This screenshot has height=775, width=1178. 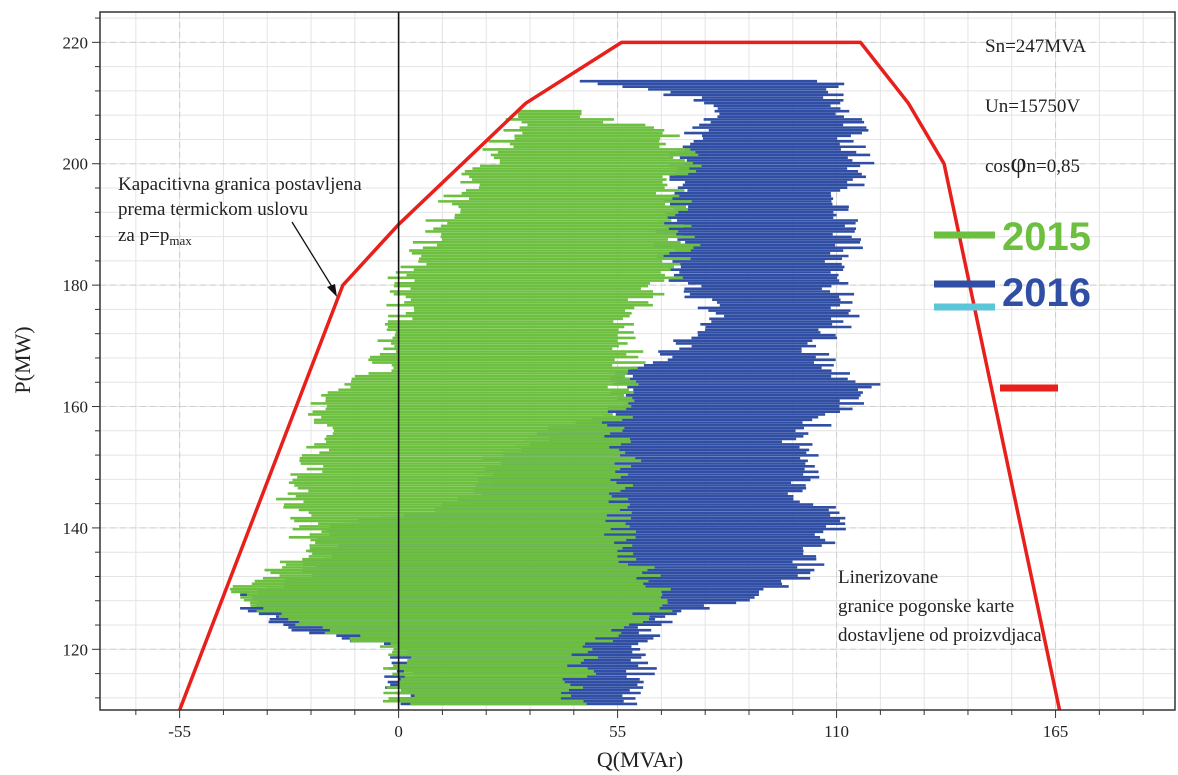 What do you see at coordinates (1032, 106) in the screenshot?
I see `param-un: Un=15750V` at bounding box center [1032, 106].